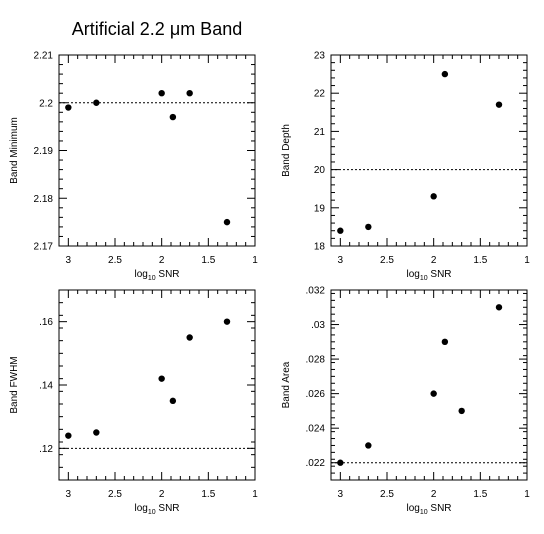 This screenshot has width=544, height=534. What do you see at coordinates (320, 56) in the screenshot?
I see `y-tick-label: 23` at bounding box center [320, 56].